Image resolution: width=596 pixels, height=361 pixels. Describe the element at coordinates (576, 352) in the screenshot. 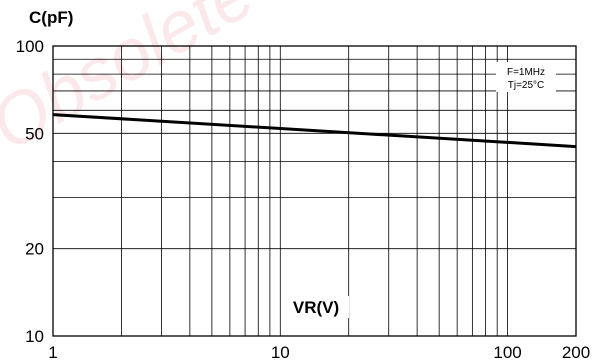

I see `x-tick-label: 200` at that location.